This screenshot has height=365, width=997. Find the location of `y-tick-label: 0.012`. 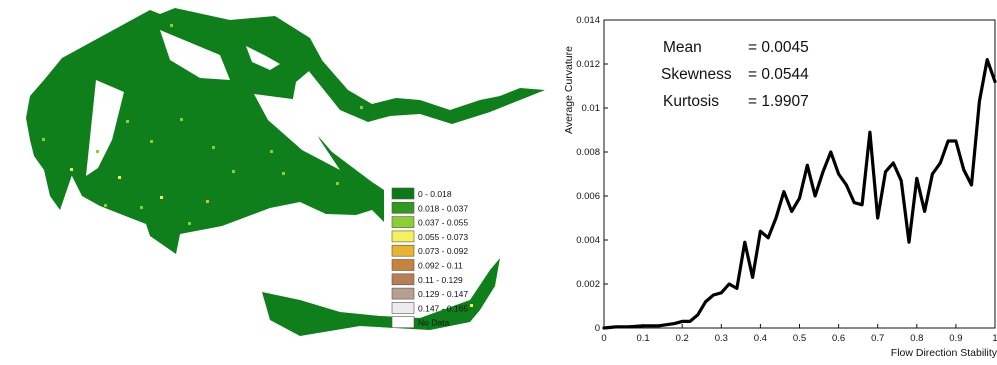

y-tick-label: 0.012 is located at coordinates (588, 64).